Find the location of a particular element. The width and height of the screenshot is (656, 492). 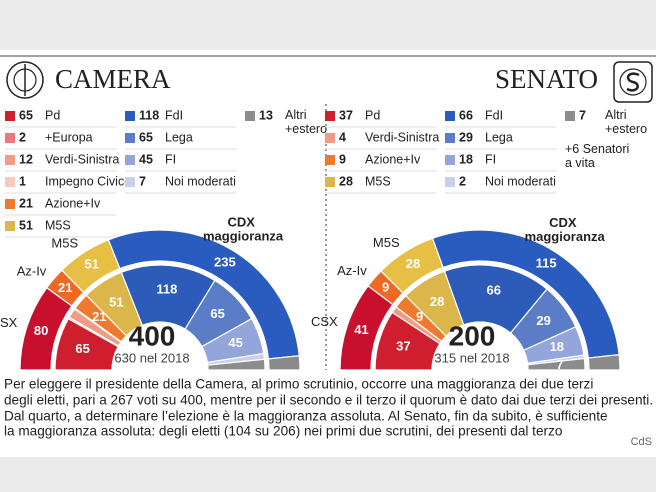

coalition-value: 235 is located at coordinates (225, 262).